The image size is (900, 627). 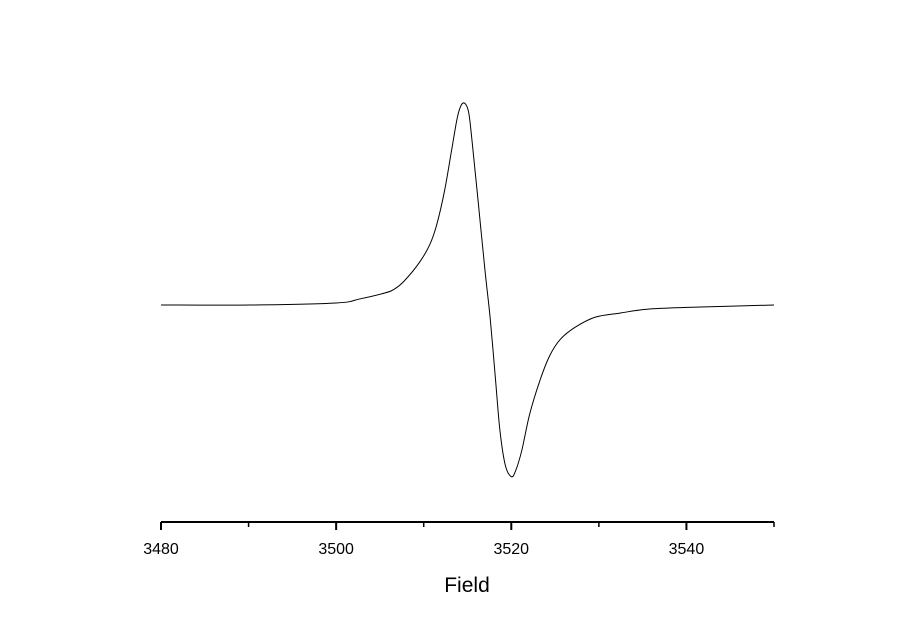 What do you see at coordinates (161, 549) in the screenshot?
I see `x-tick-label: 3480` at bounding box center [161, 549].